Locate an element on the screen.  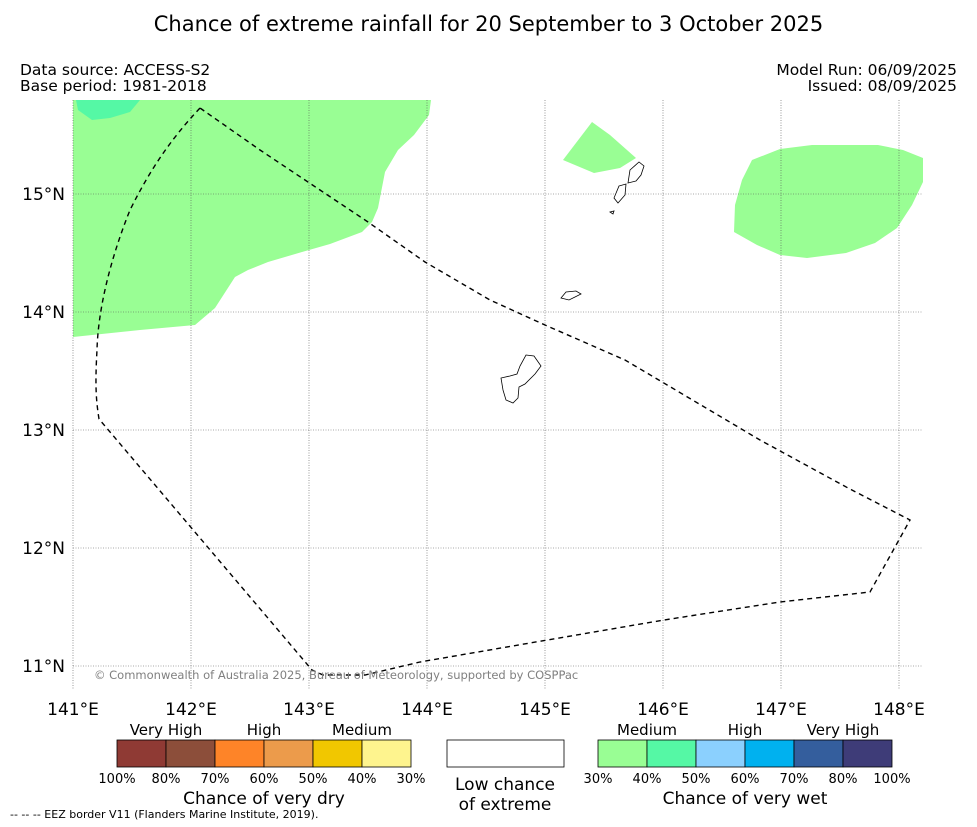
legend-dry-tick: 60% is located at coordinates (264, 779).